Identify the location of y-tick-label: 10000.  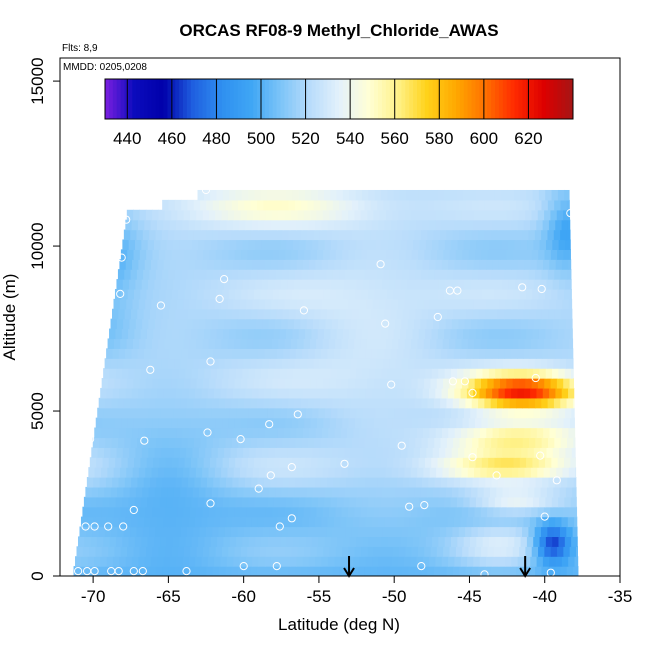
(37, 245).